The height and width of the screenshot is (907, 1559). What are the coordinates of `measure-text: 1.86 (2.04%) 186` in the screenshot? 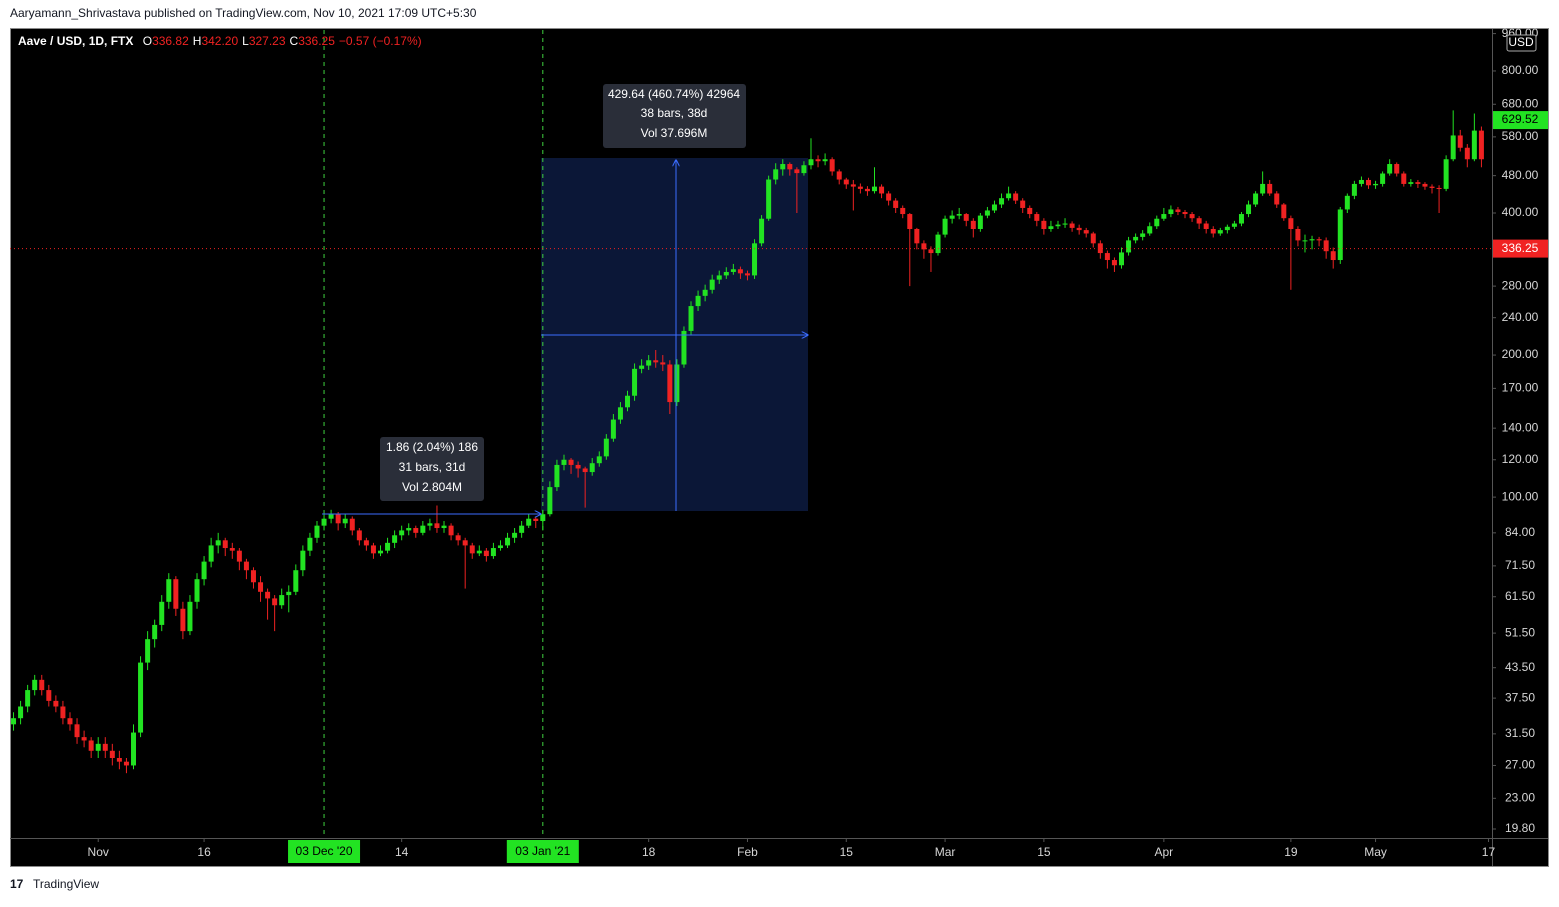 It's located at (432, 447).